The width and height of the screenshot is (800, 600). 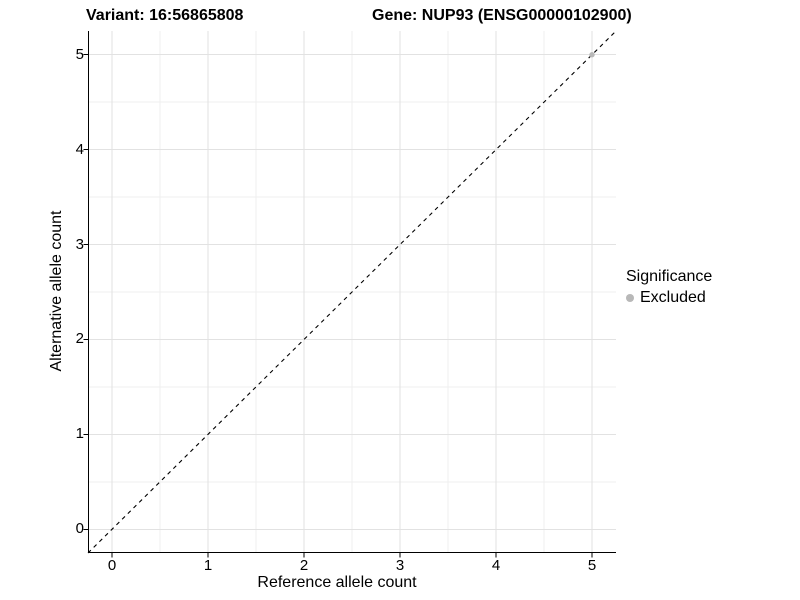 I want to click on legend-title: Significance, so click(x=669, y=276).